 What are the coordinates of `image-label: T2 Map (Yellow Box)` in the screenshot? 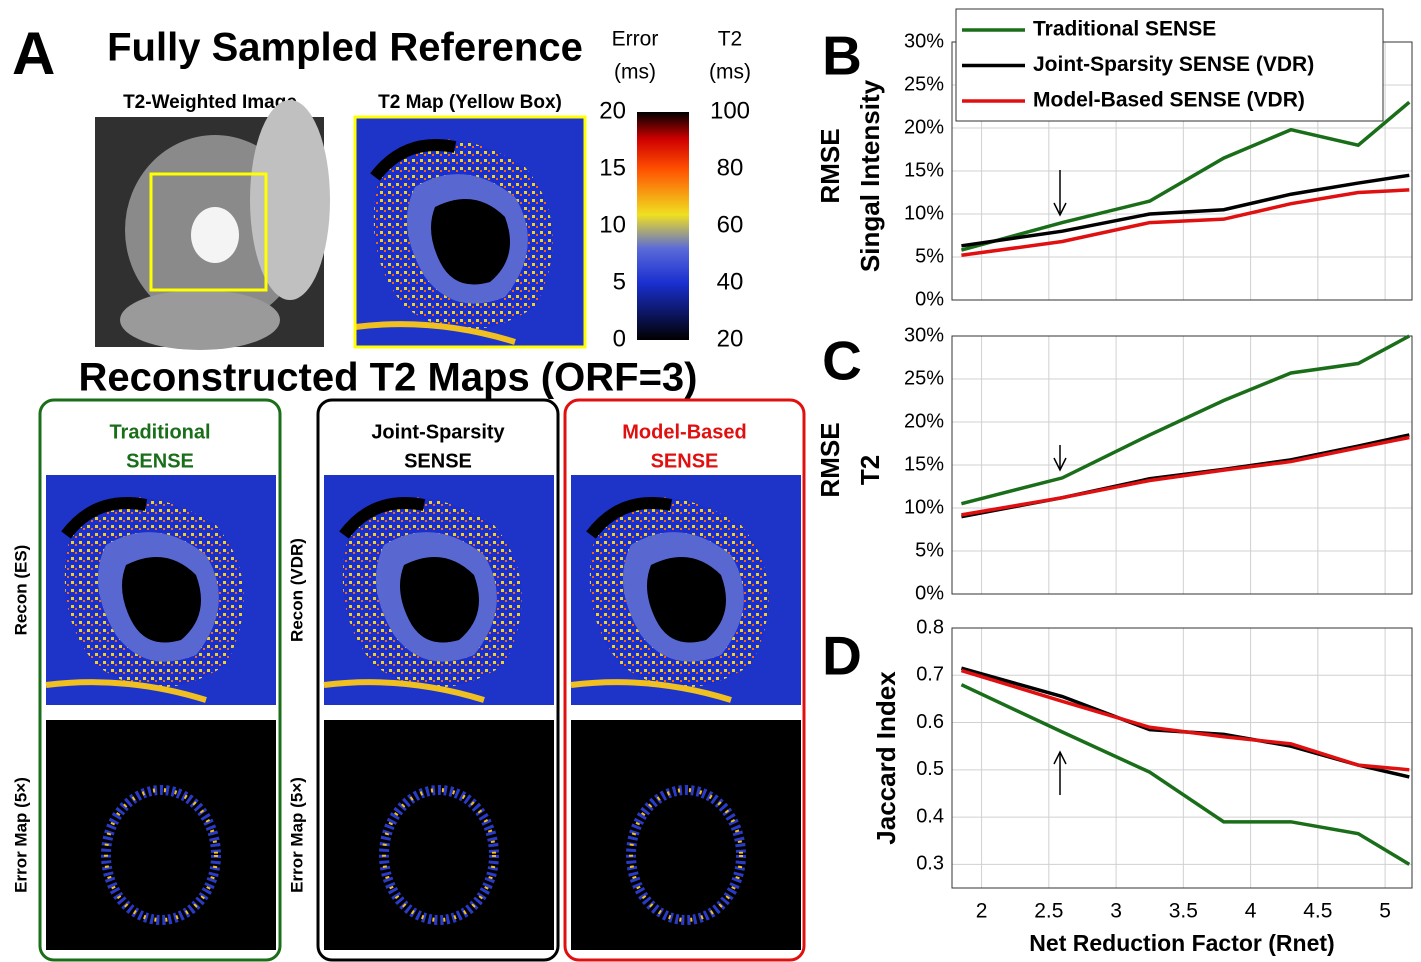 It's located at (470, 102).